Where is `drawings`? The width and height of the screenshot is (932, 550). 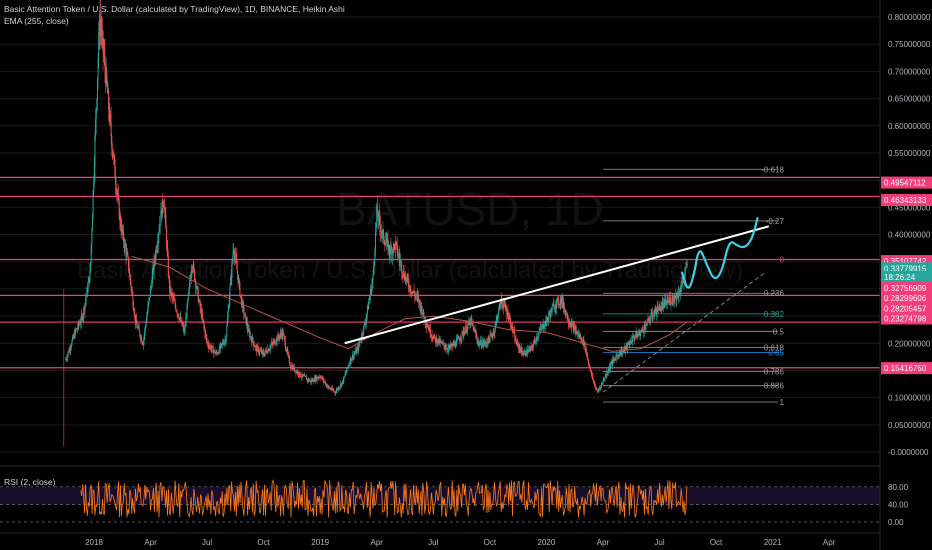
drawings is located at coordinates (557, 305).